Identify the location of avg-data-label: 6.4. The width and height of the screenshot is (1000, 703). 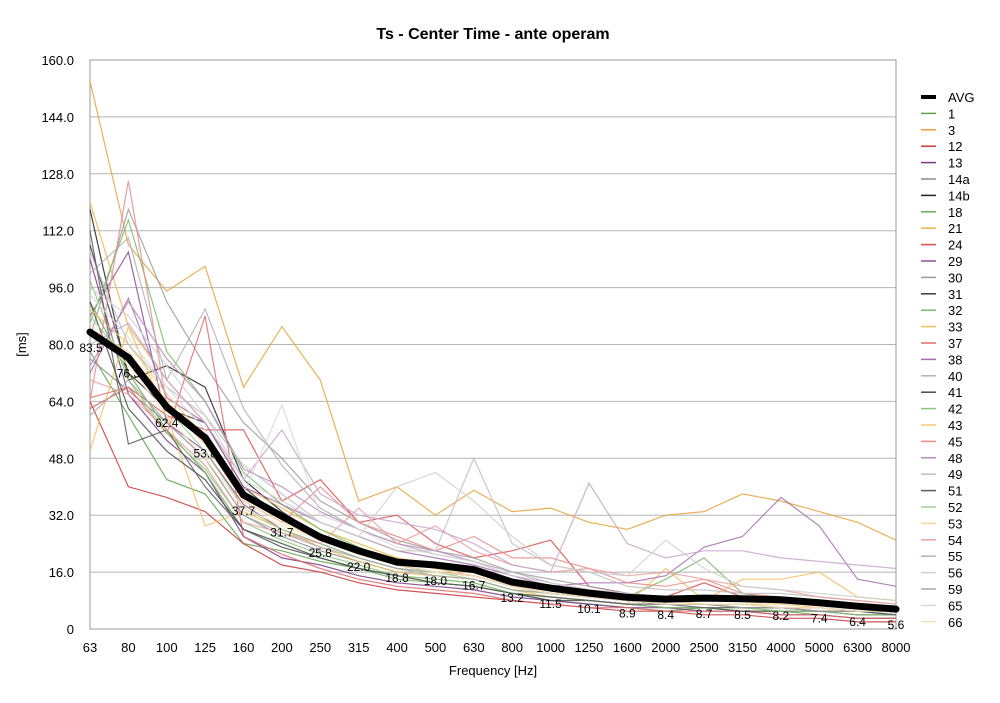
(857, 622).